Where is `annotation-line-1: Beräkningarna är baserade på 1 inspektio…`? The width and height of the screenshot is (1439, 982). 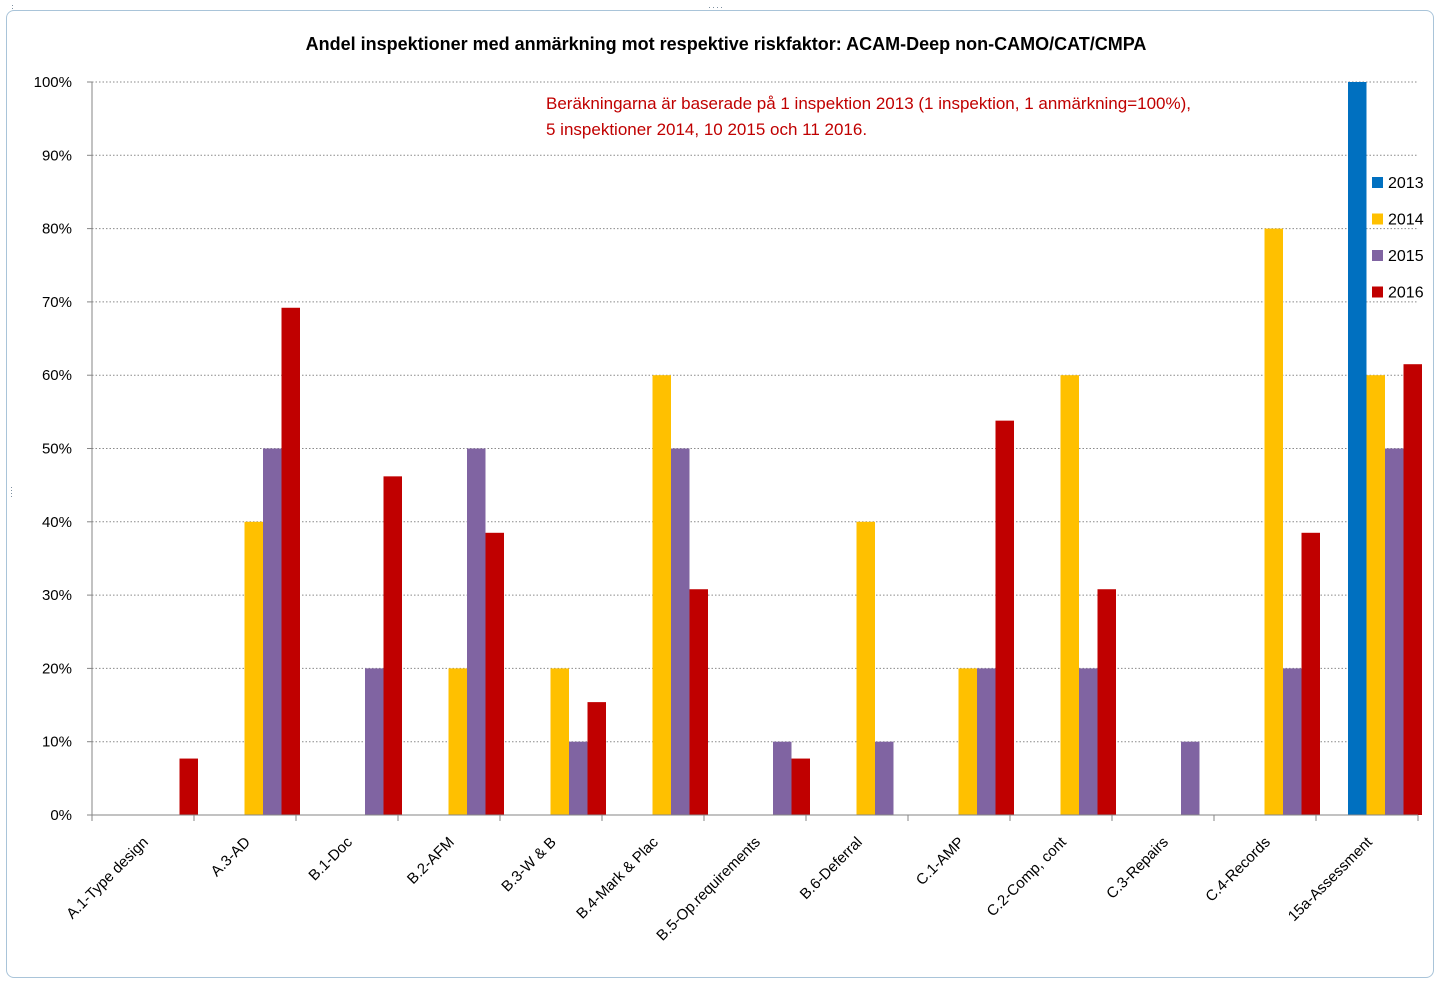 annotation-line-1: Beräkningarna är baserade på 1 inspektio… is located at coordinates (868, 103).